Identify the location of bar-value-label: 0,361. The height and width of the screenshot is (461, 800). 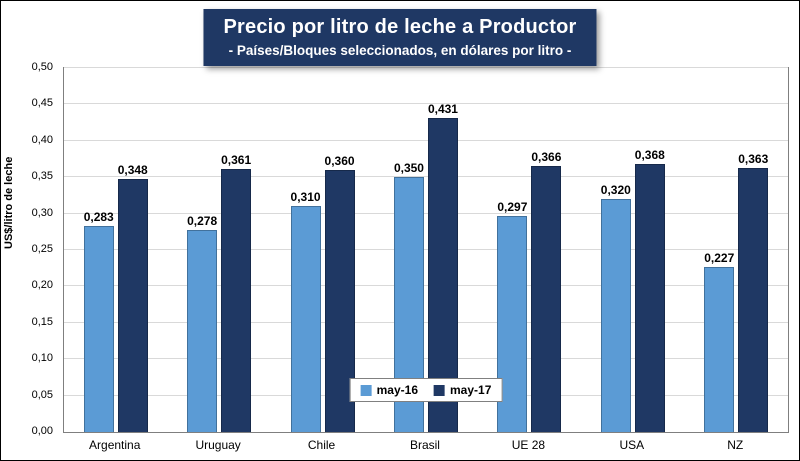
(236, 160).